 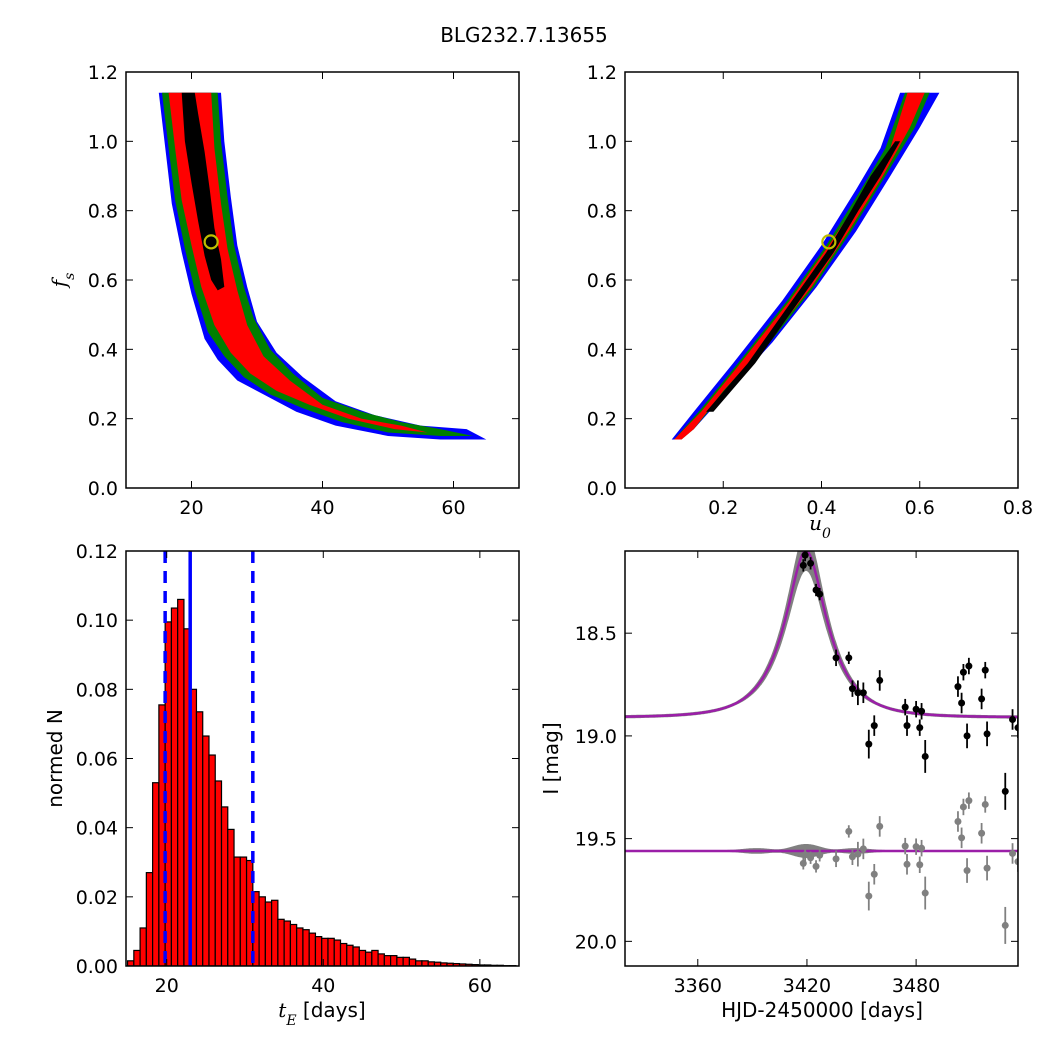 What do you see at coordinates (920, 508) in the screenshot?
I see `x-tick-label: 0.6` at bounding box center [920, 508].